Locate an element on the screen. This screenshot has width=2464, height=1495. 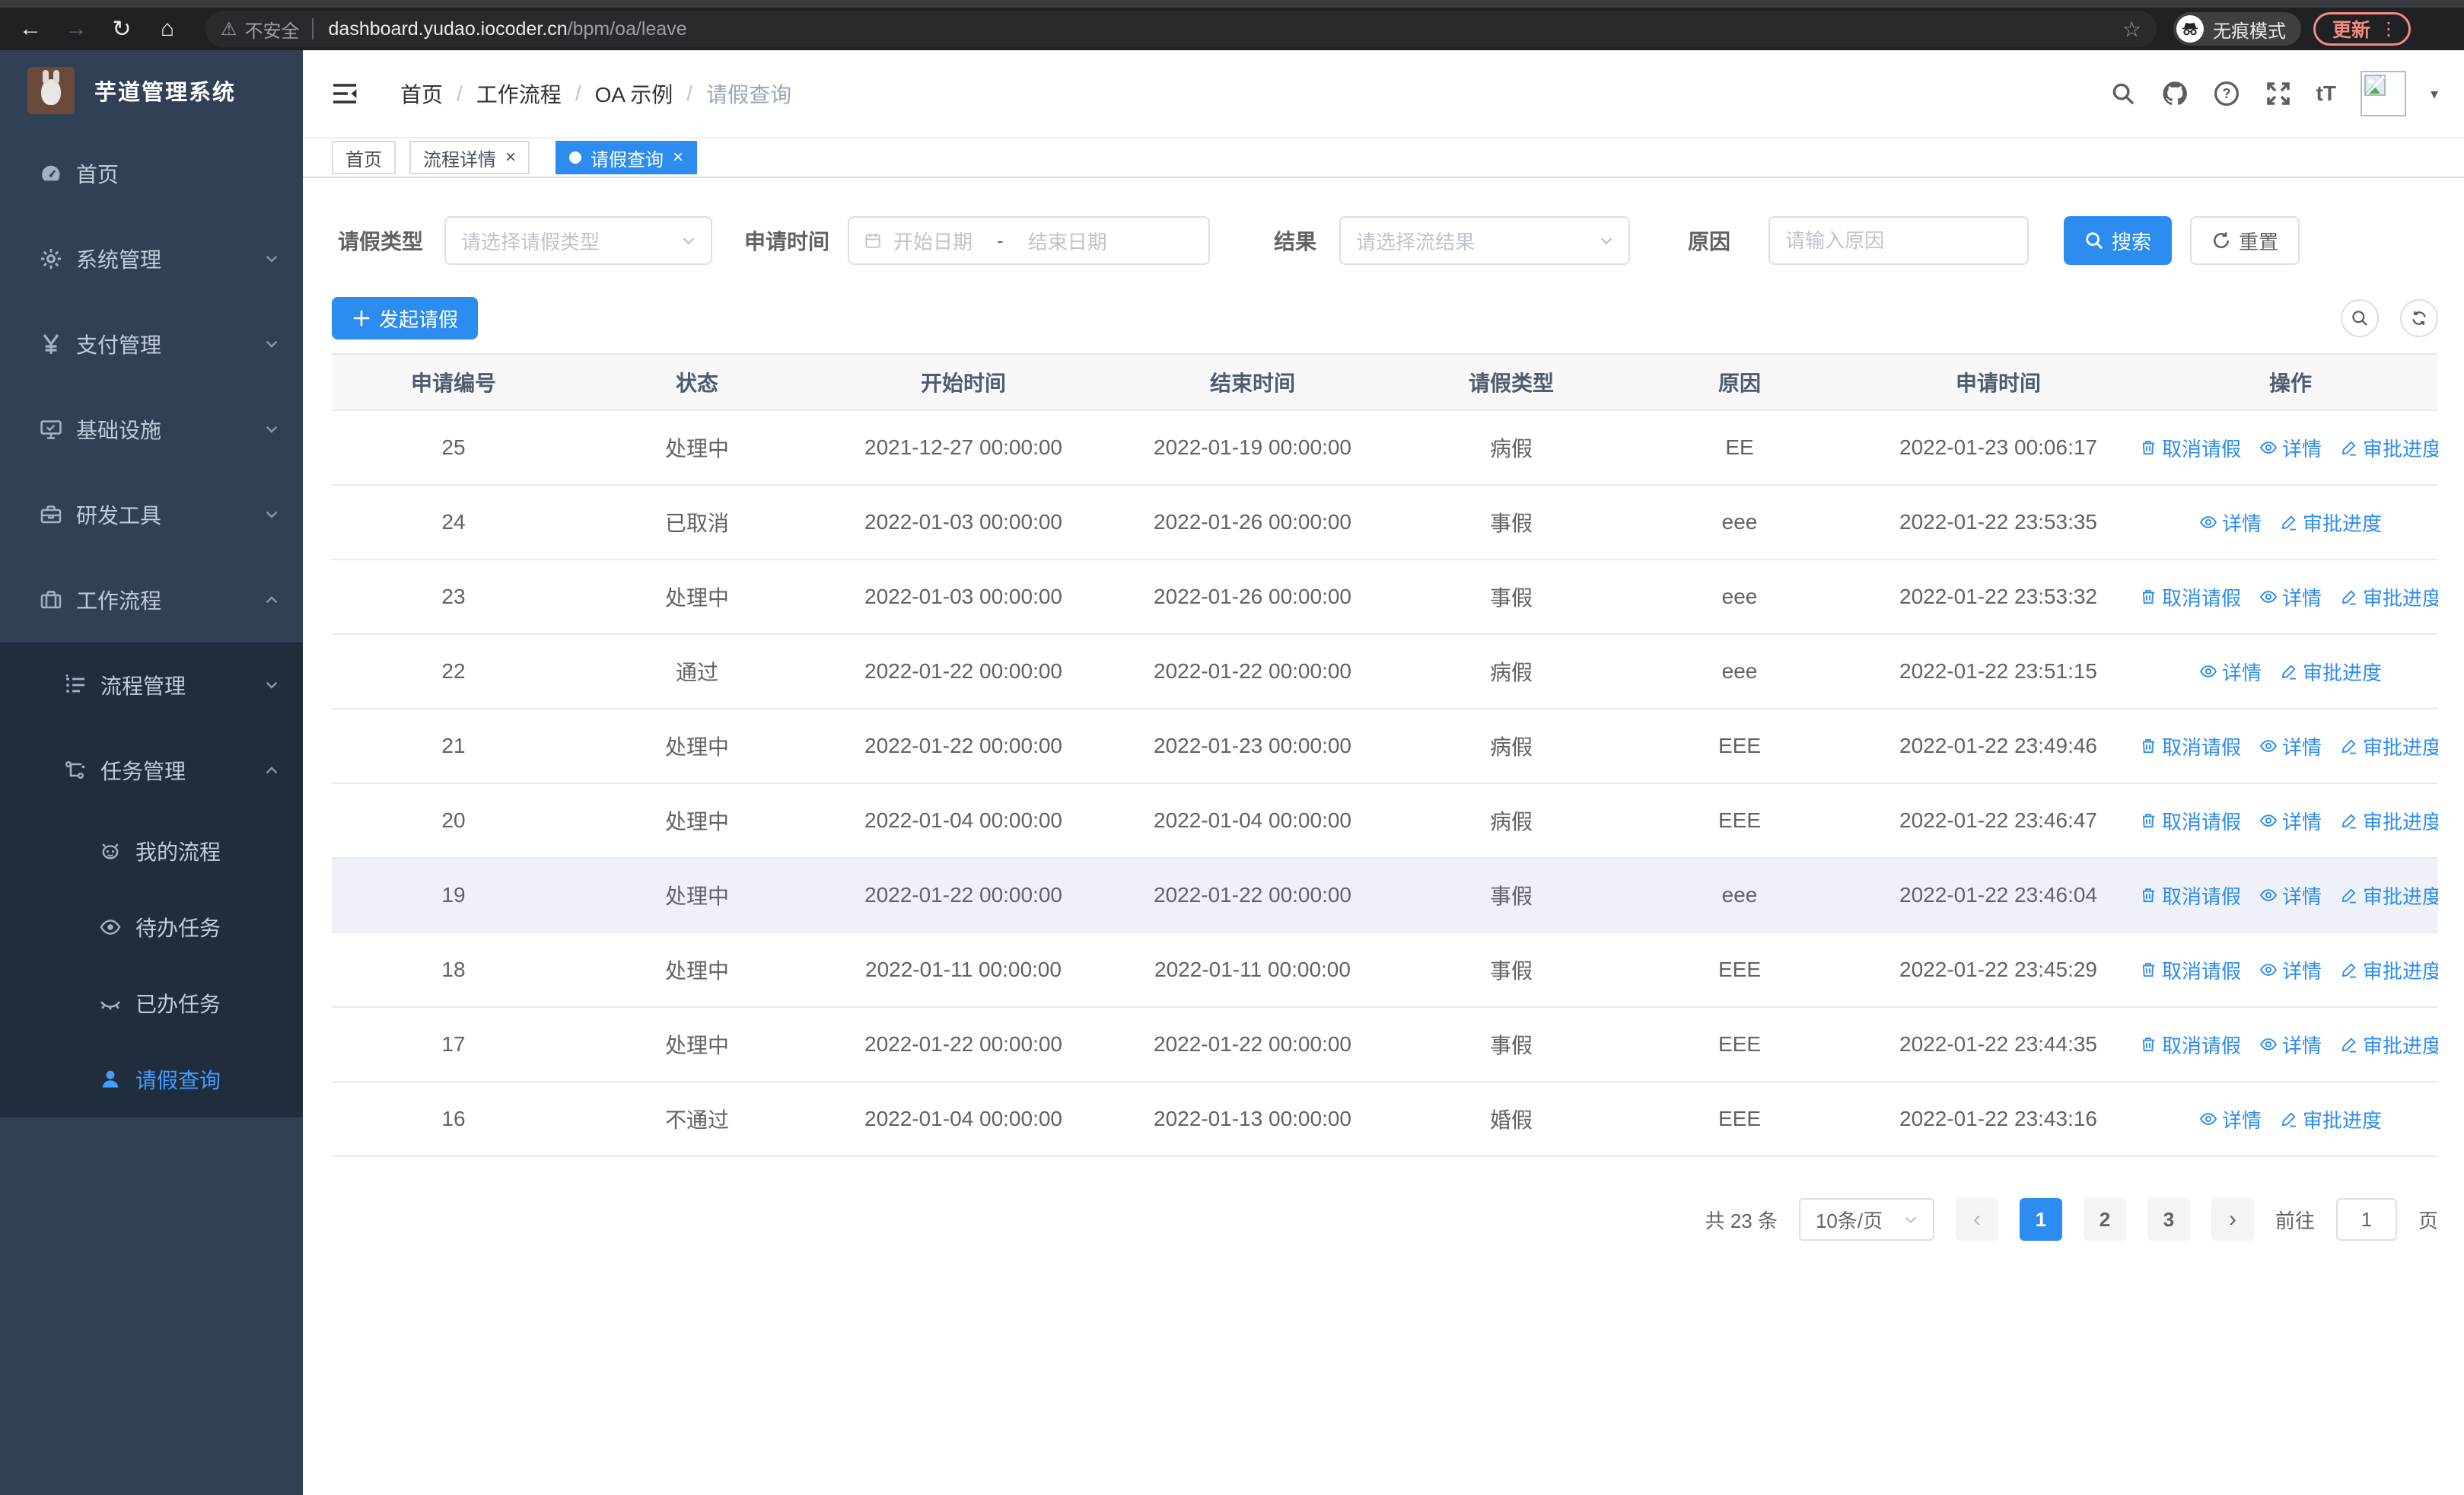
help-icon: ? is located at coordinates (2226, 94).